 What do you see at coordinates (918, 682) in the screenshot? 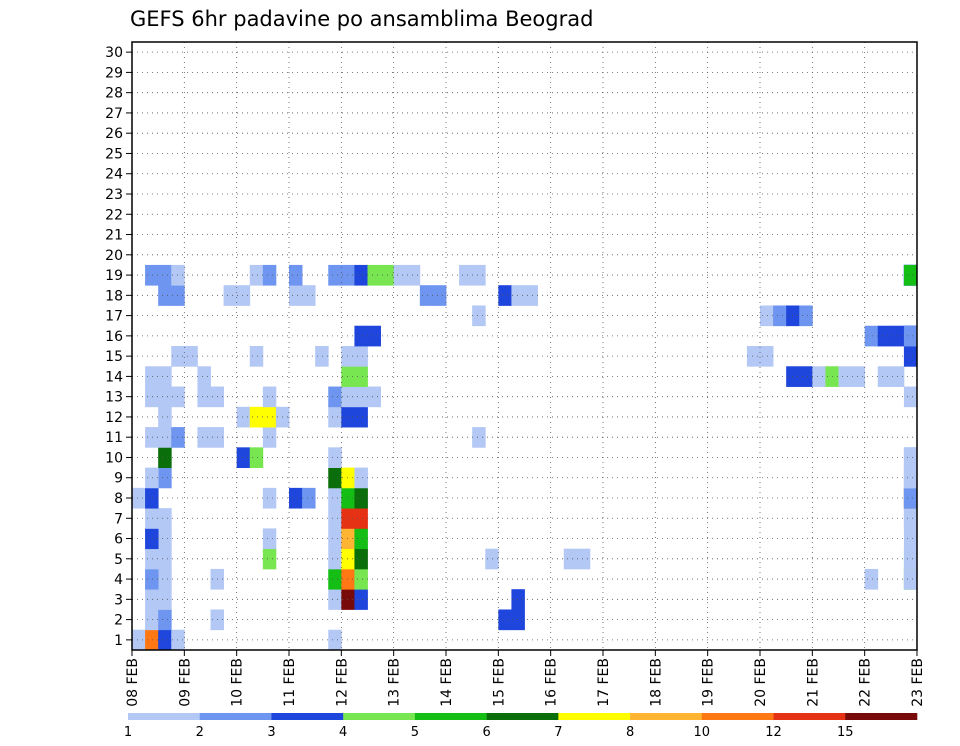
I see `x-tick-label: 23 FEB` at bounding box center [918, 682].